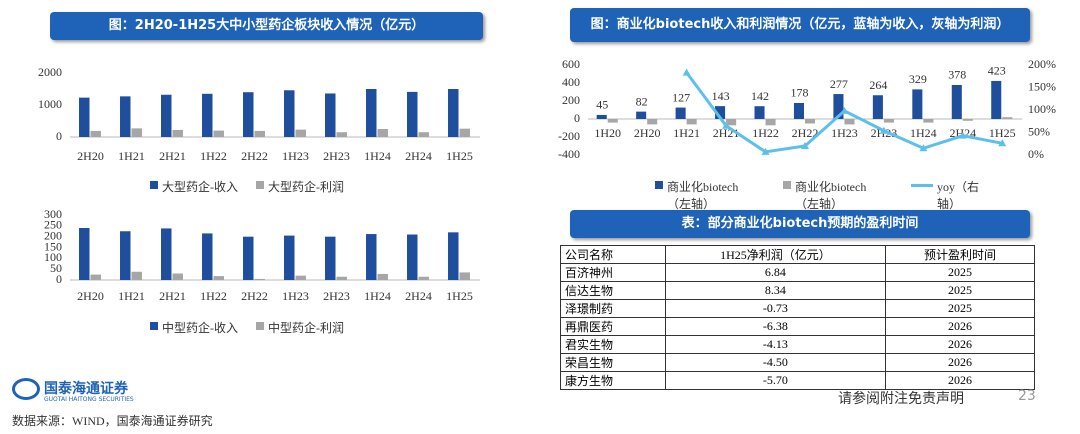 This screenshot has height=434, width=1080. I want to click on x-tick-label: 1H25, so click(459, 156).